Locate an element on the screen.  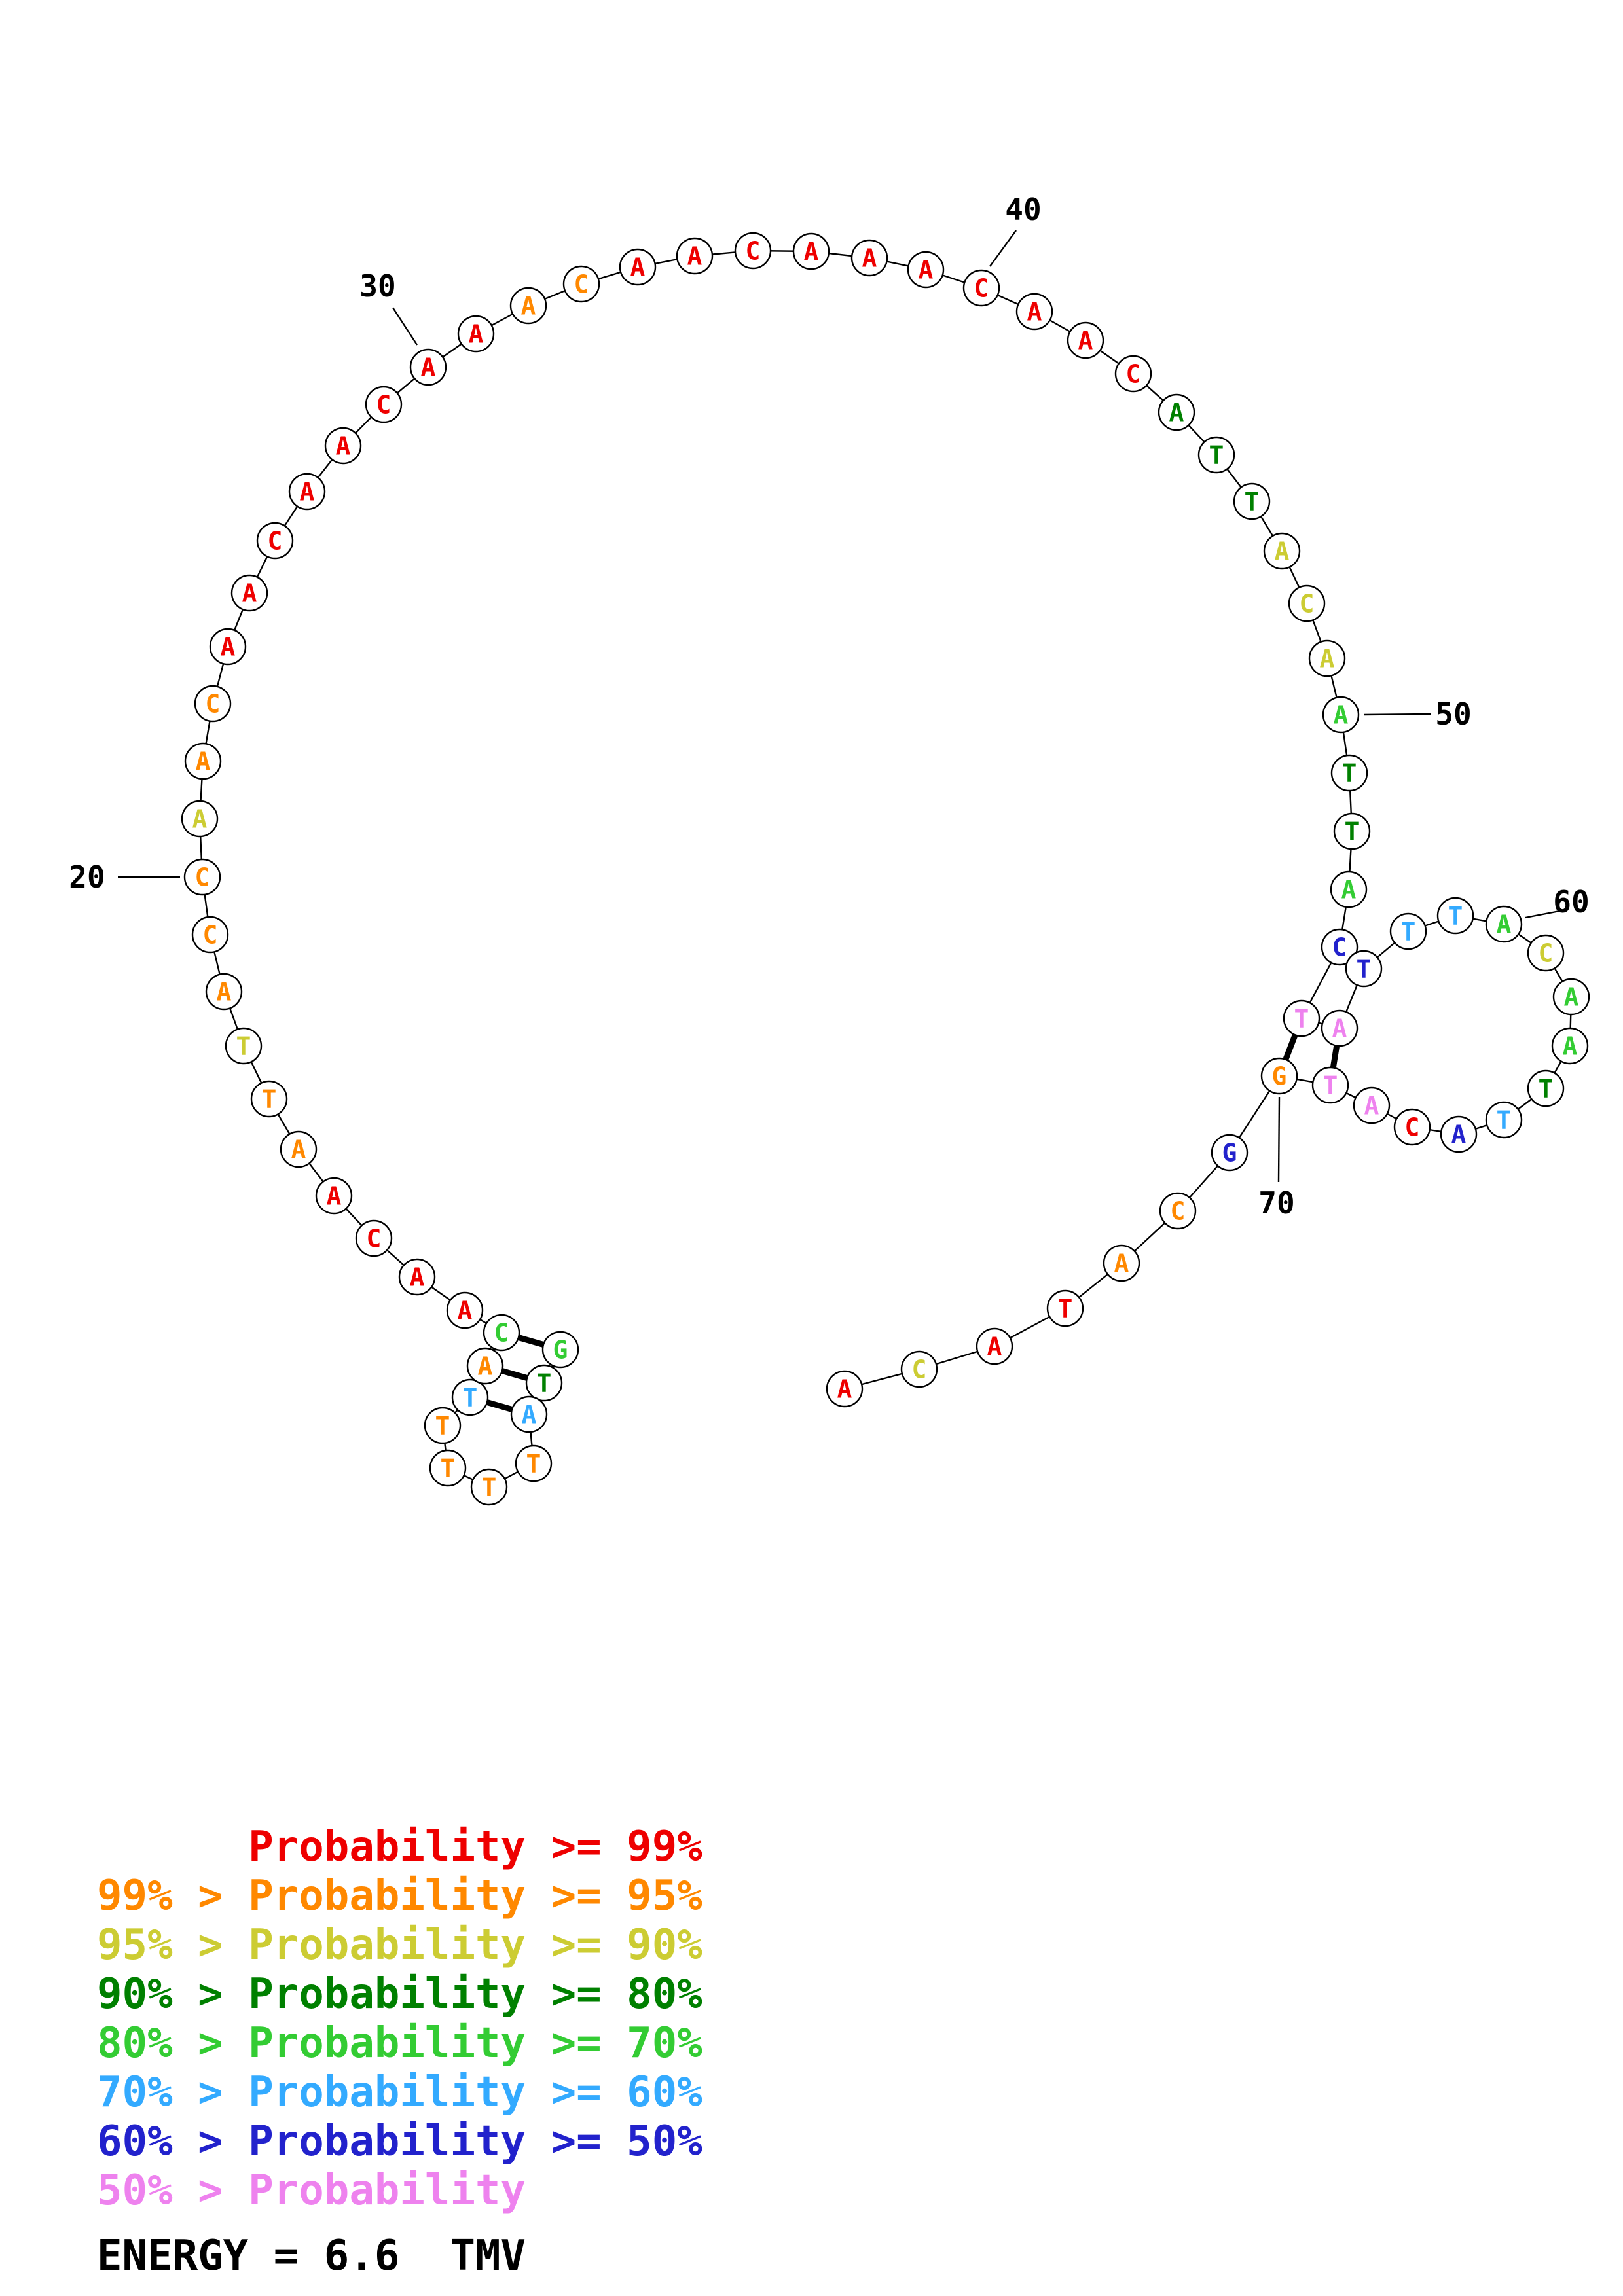
legend-entry: 99% > Probability >= 95% is located at coordinates (399, 1896).